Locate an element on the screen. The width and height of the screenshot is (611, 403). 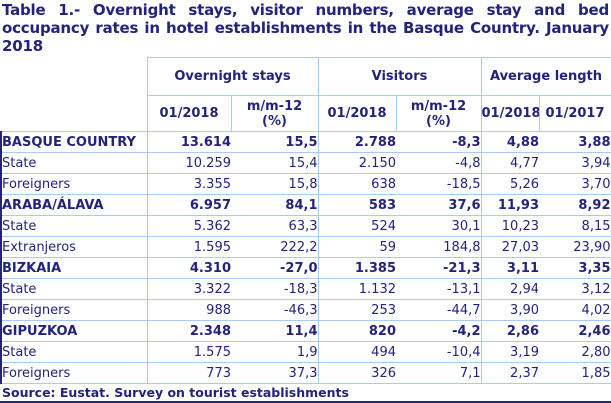
table-row: GIPUZKOA 2.348 11,4 820 -4,2 2,86 2,46 is located at coordinates (305, 331).